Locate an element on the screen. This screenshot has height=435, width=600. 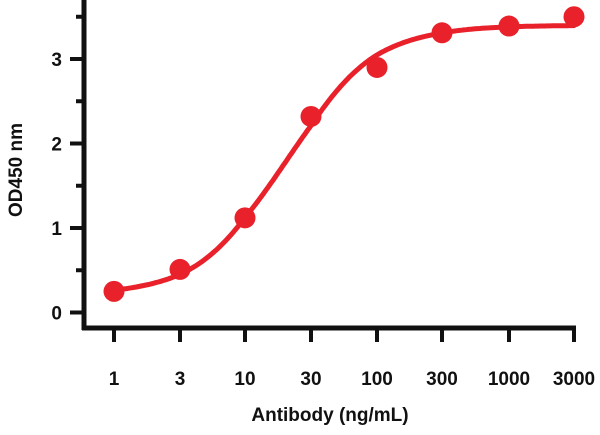
y-tick-label: 1 is located at coordinates (56, 229).